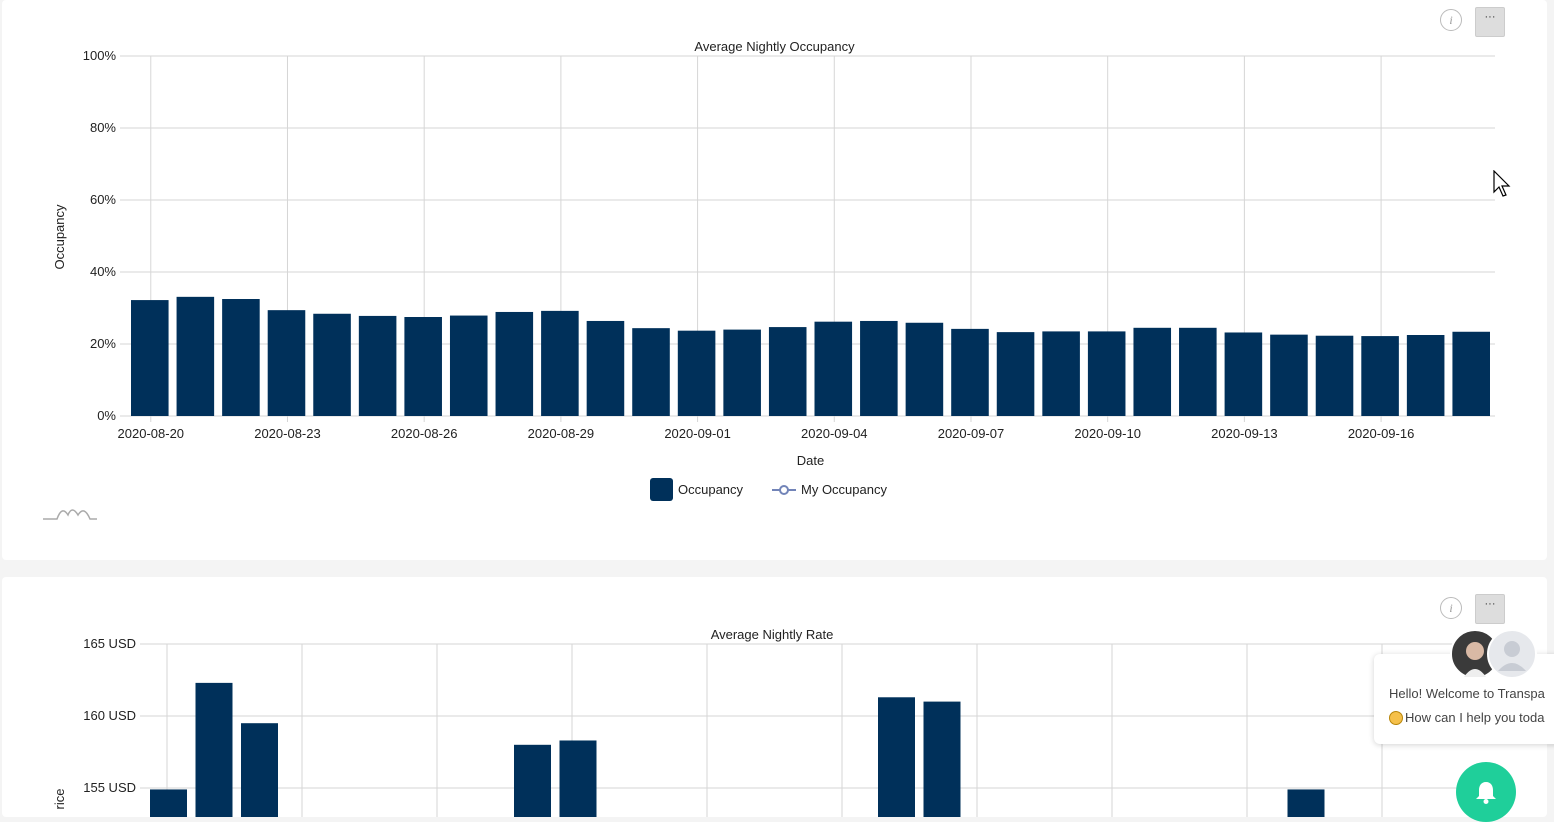 The height and width of the screenshot is (822, 1554). Describe the element at coordinates (103, 199) in the screenshot. I see `y-tick-label: 60%` at that location.